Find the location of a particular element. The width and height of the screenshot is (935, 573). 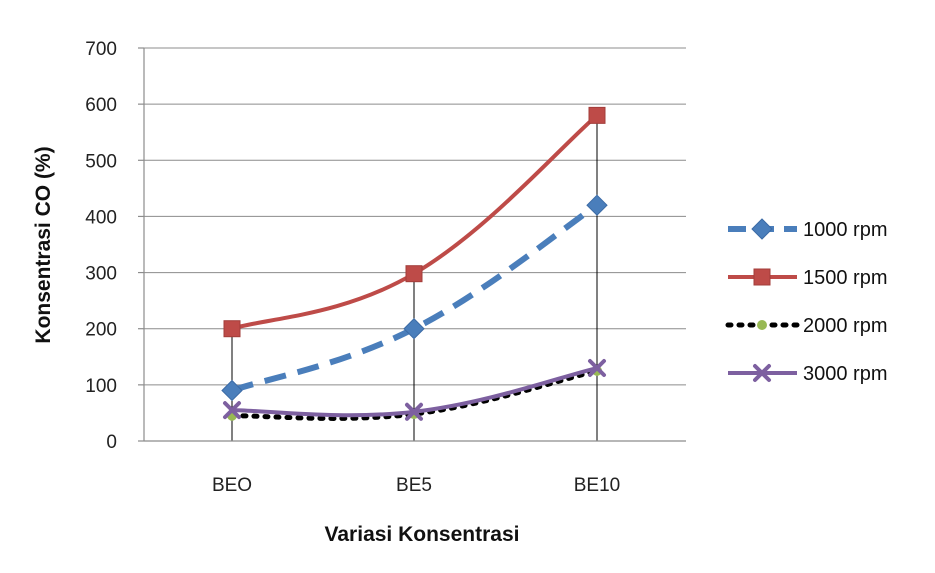

legend-label: 2000 rpm is located at coordinates (845, 326).